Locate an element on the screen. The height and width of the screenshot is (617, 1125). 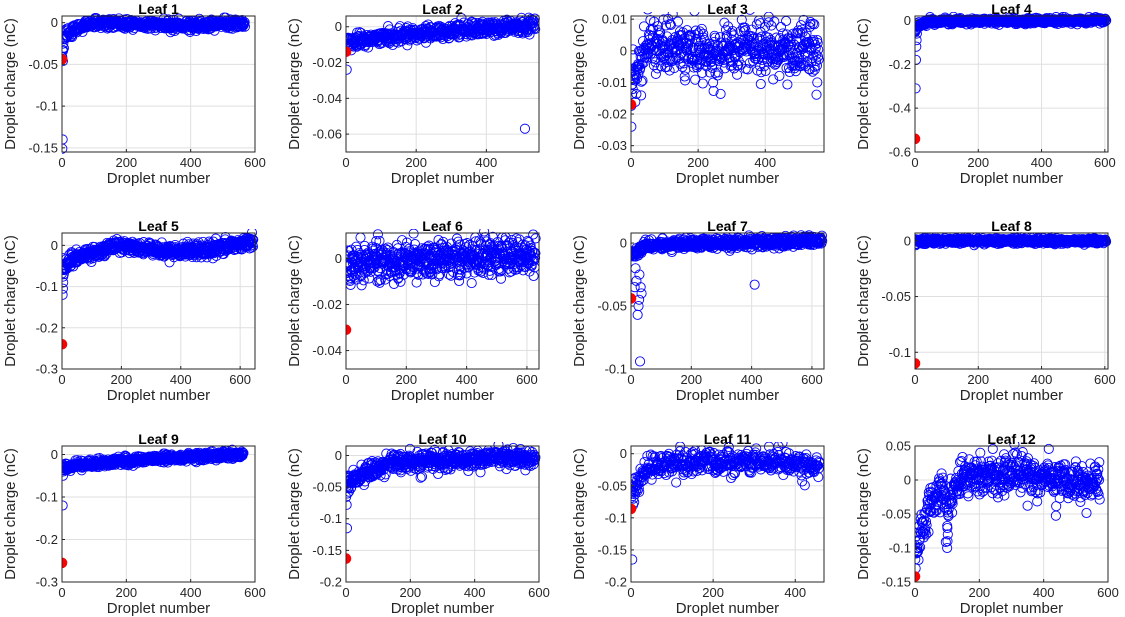
y-tick-label: -0.02 is located at coordinates (327, 62).